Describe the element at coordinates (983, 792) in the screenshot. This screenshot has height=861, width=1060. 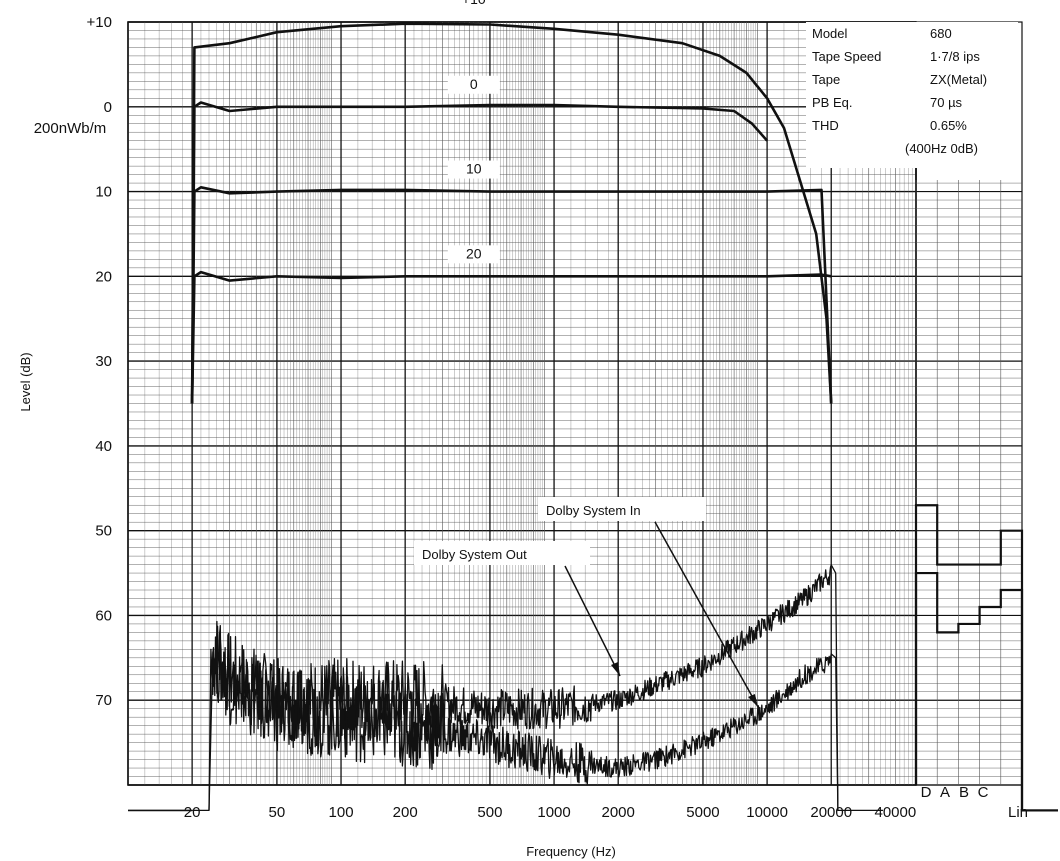
I see `weighting-label: C` at that location.